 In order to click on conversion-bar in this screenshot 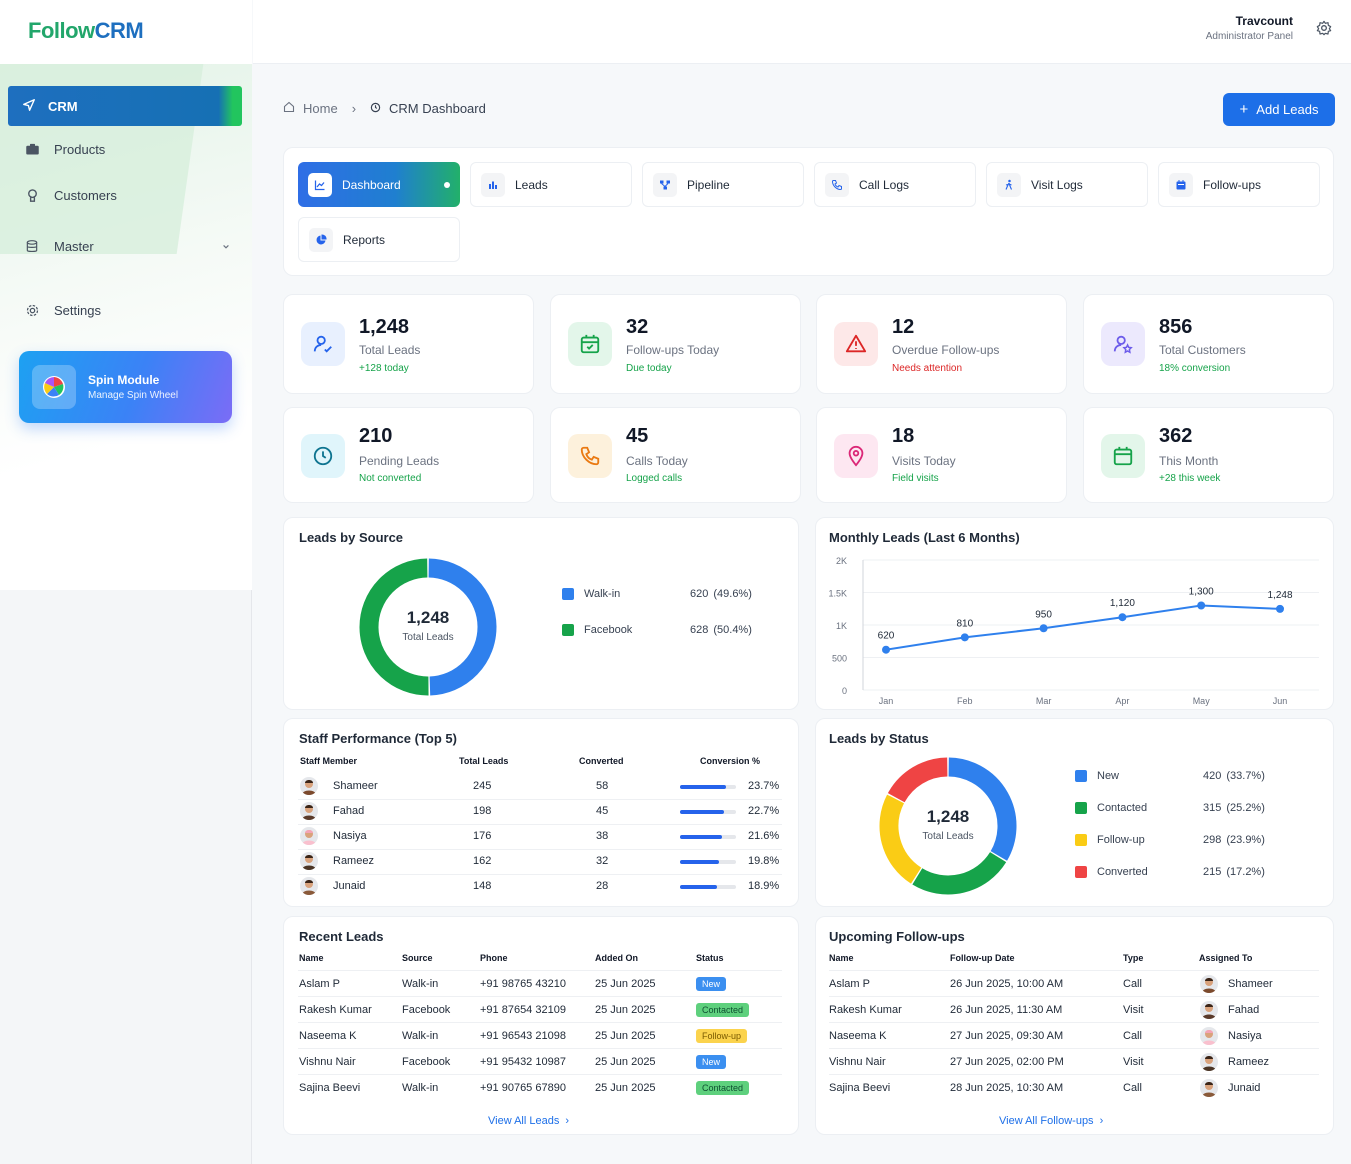, I will do `click(708, 787)`.